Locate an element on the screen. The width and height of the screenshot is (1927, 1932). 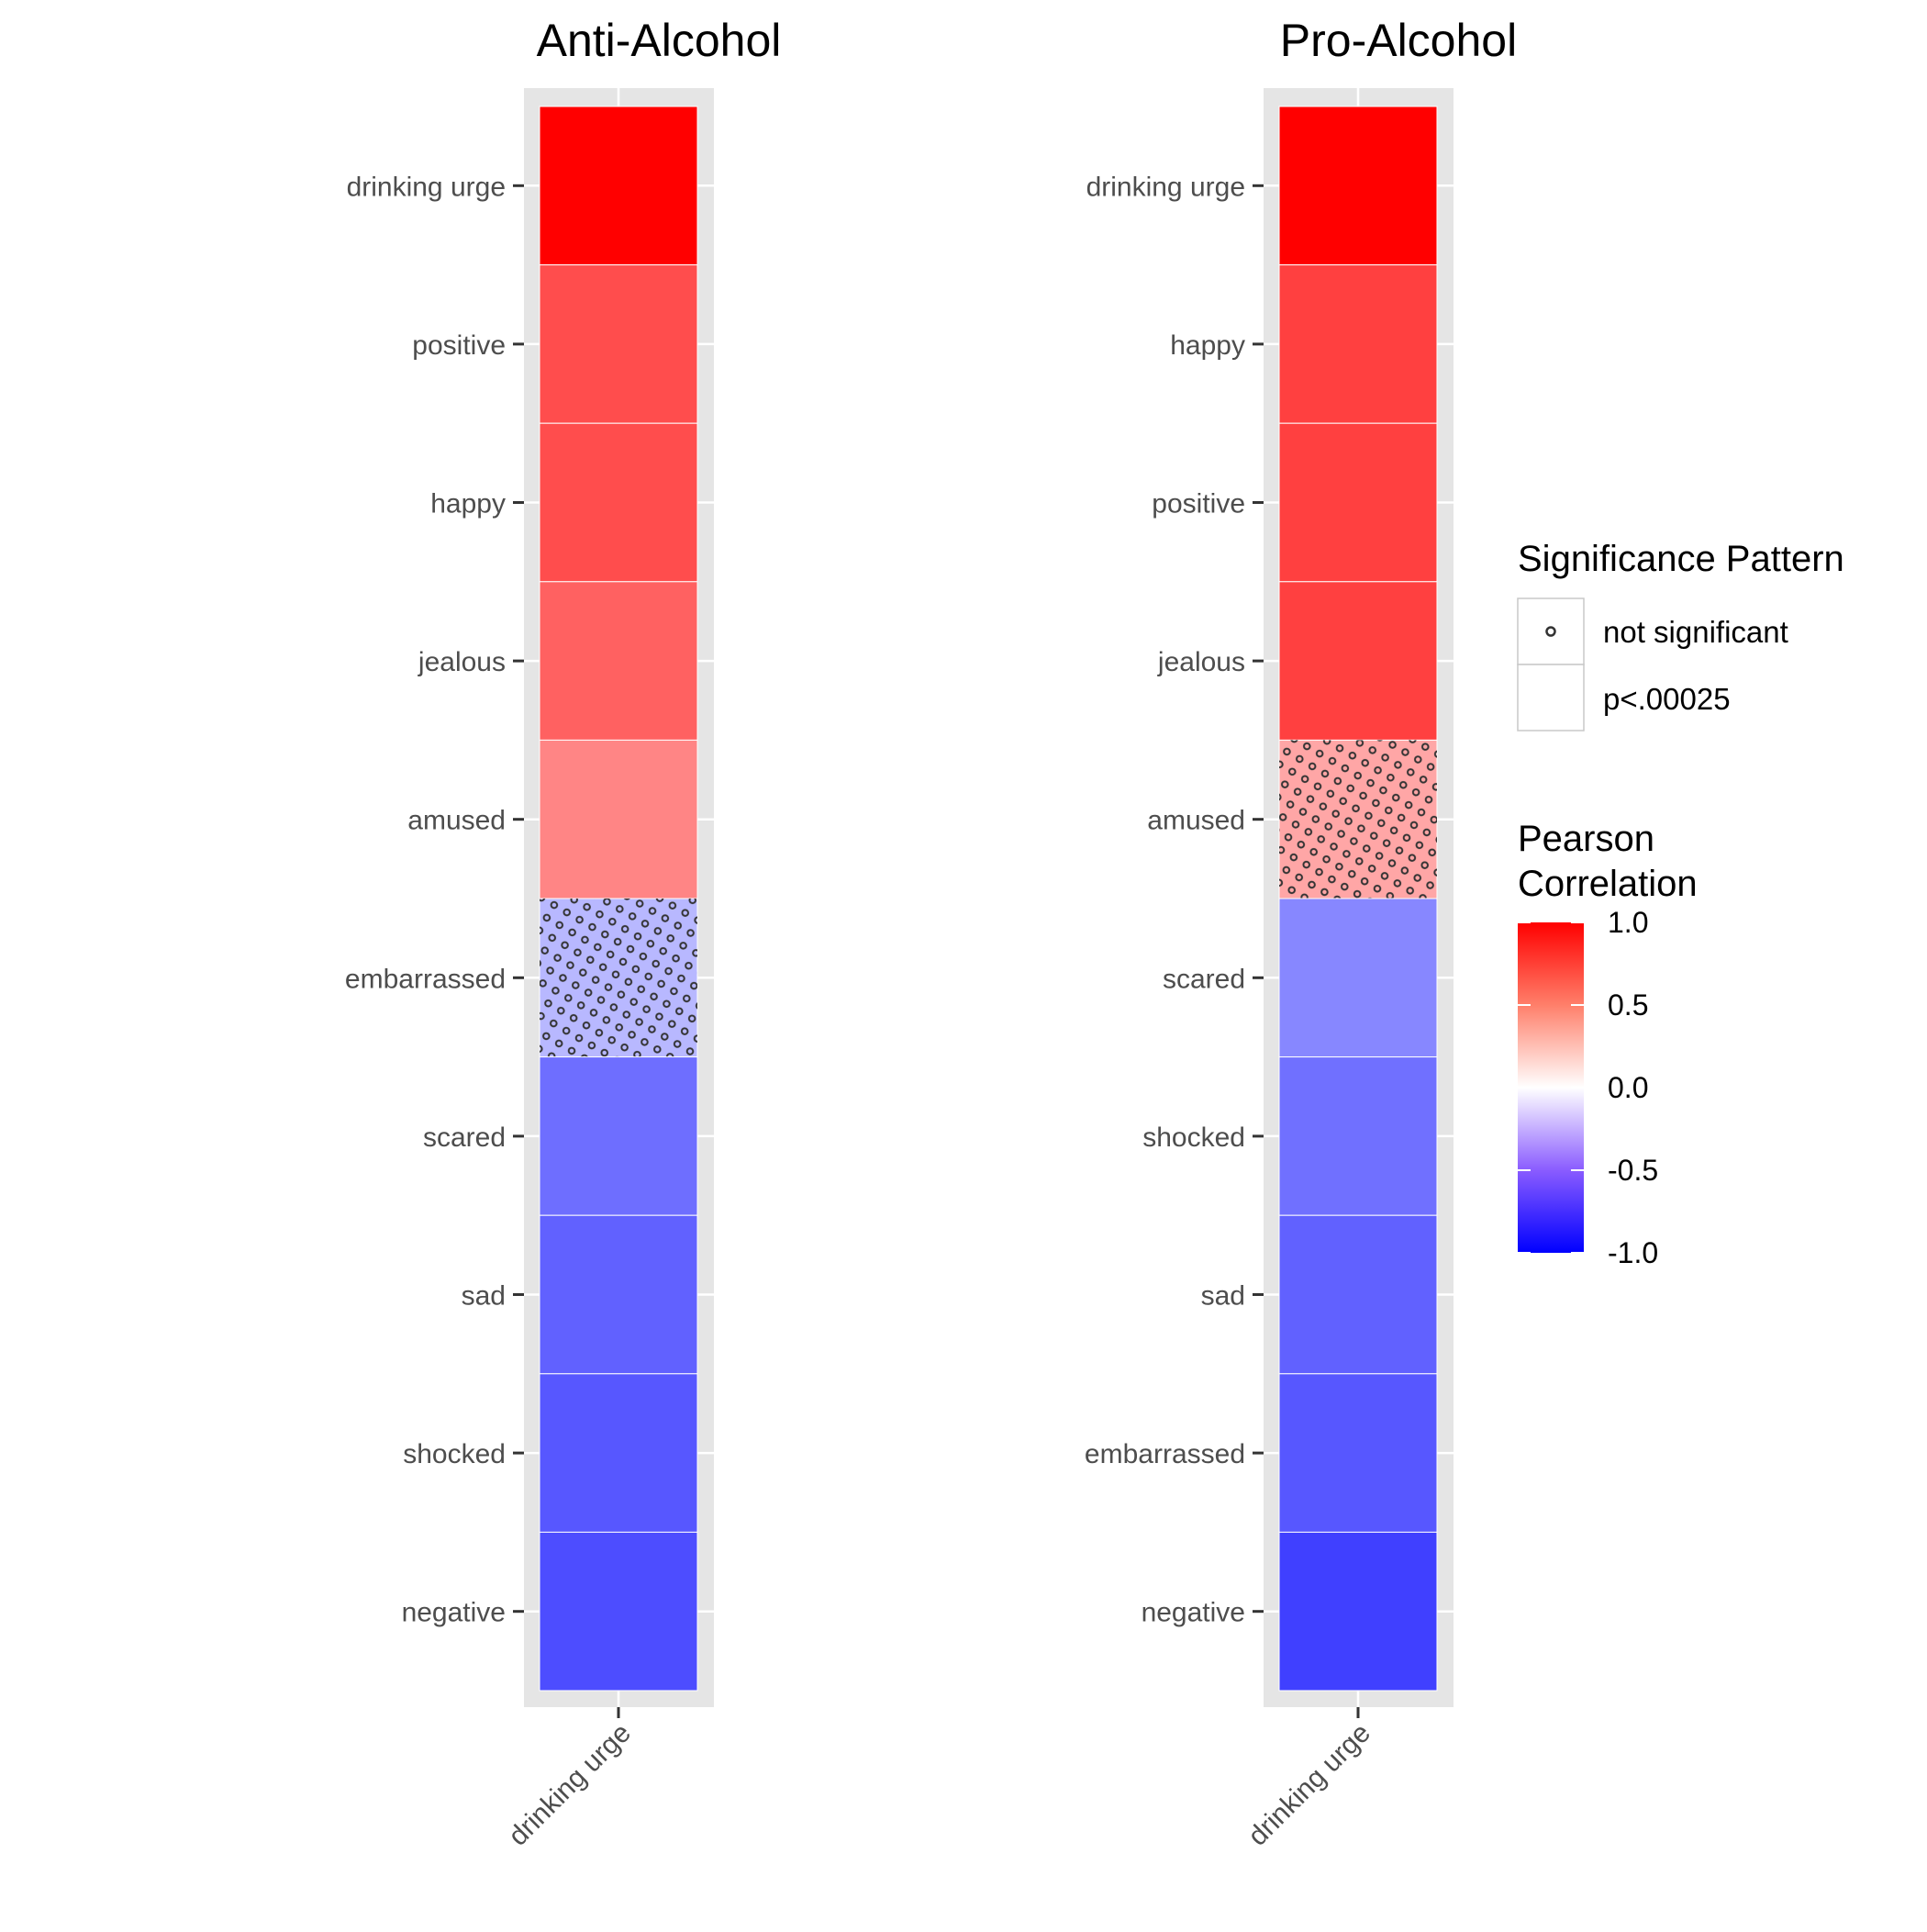
legend-significance-title: Significance Pattern is located at coordinates (1681, 559).